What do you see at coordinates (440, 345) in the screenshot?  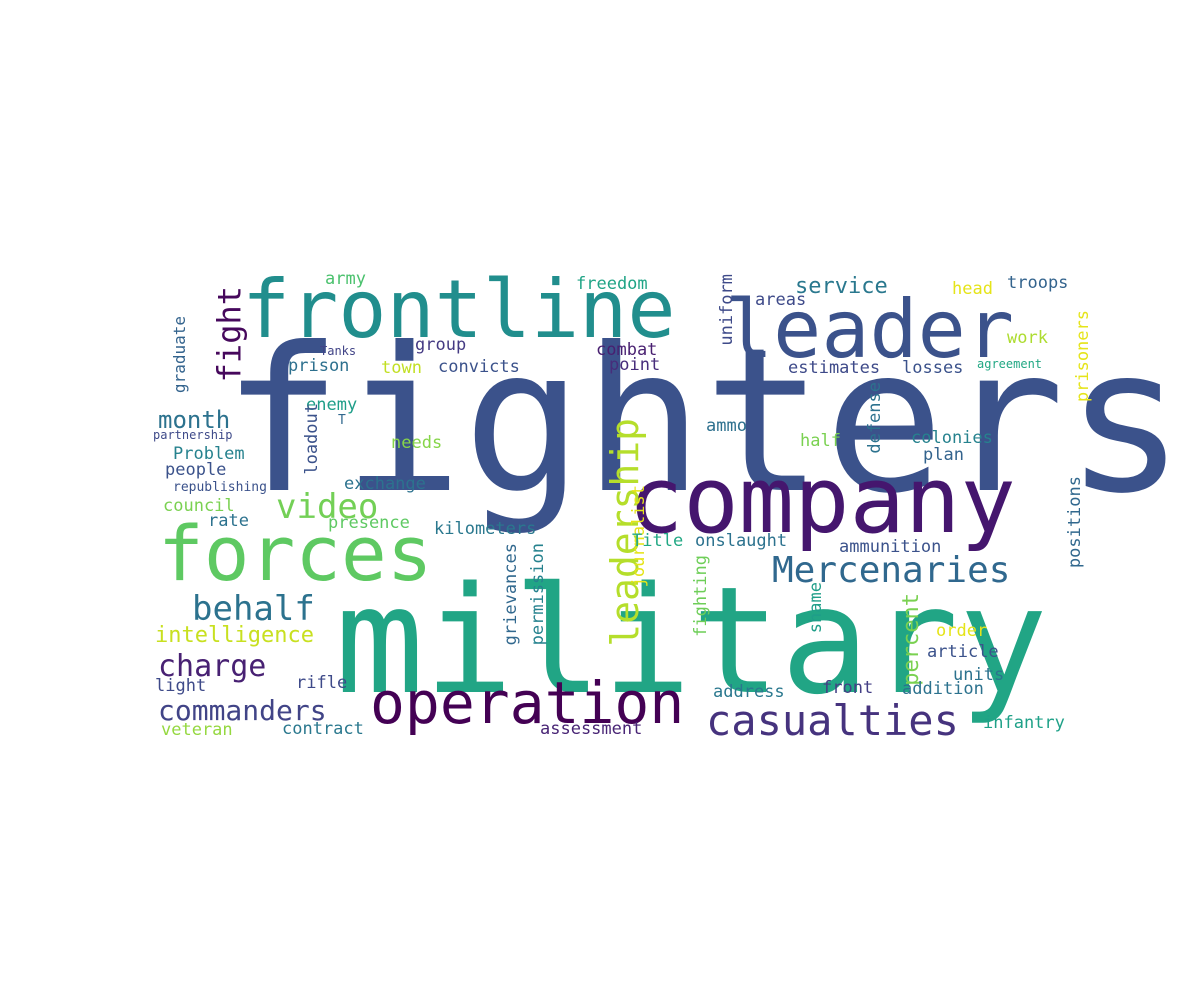 I see `word-group: group` at bounding box center [440, 345].